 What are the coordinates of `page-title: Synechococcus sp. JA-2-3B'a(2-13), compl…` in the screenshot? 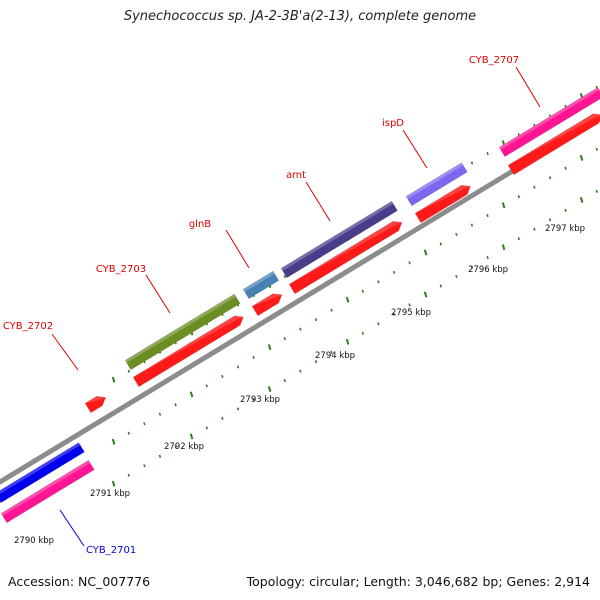 It's located at (300, 16).